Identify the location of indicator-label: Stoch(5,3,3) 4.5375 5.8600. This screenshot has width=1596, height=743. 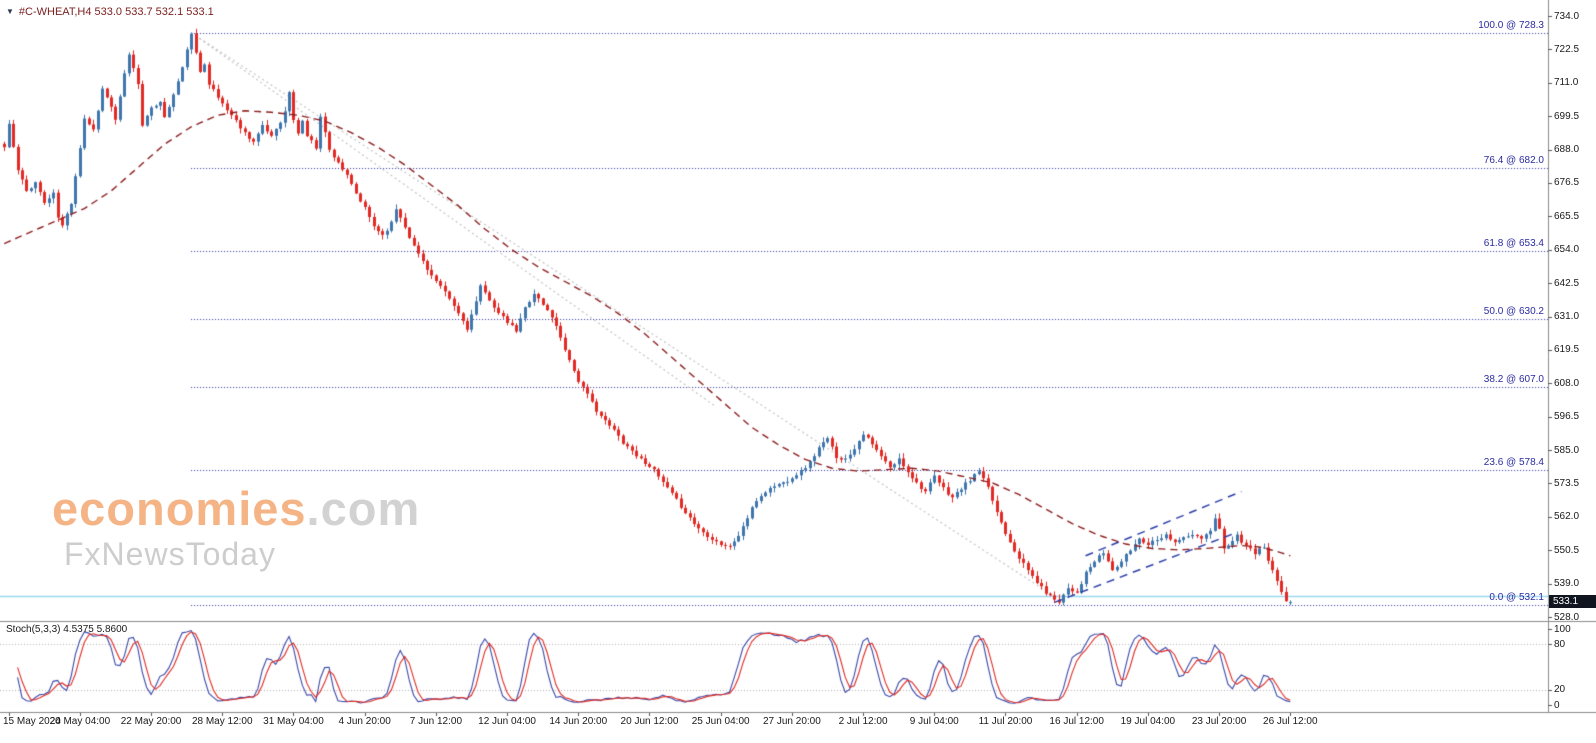
(67, 629).